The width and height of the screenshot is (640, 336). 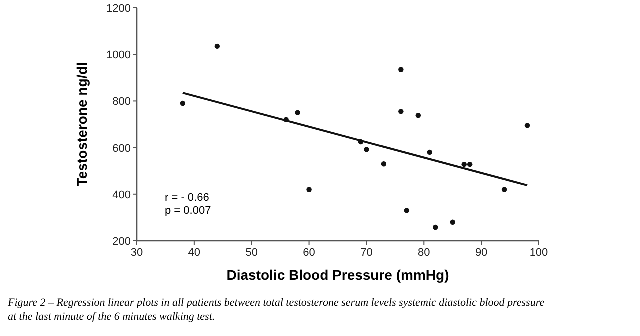 What do you see at coordinates (82, 124) in the screenshot?
I see `y-axis-title: Testosterone ng/dl` at bounding box center [82, 124].